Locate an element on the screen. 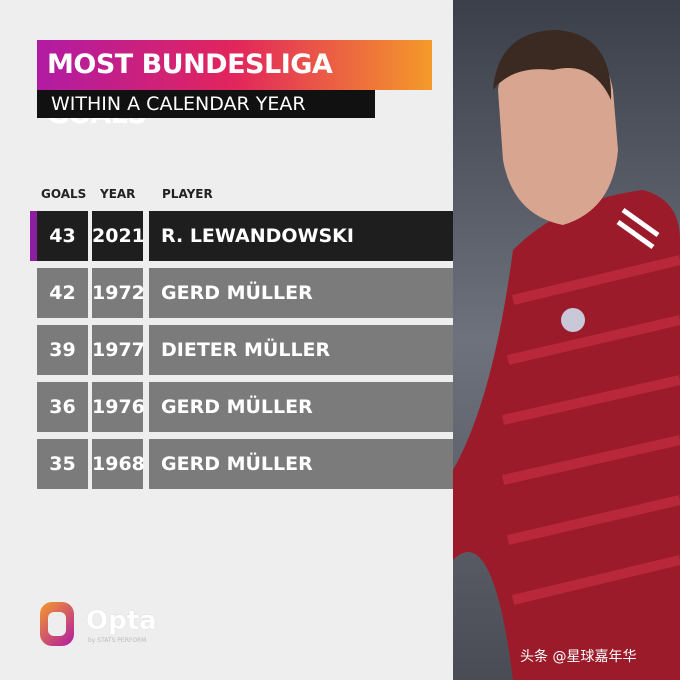 The image size is (680, 680). year-cell: 2021 is located at coordinates (118, 236).